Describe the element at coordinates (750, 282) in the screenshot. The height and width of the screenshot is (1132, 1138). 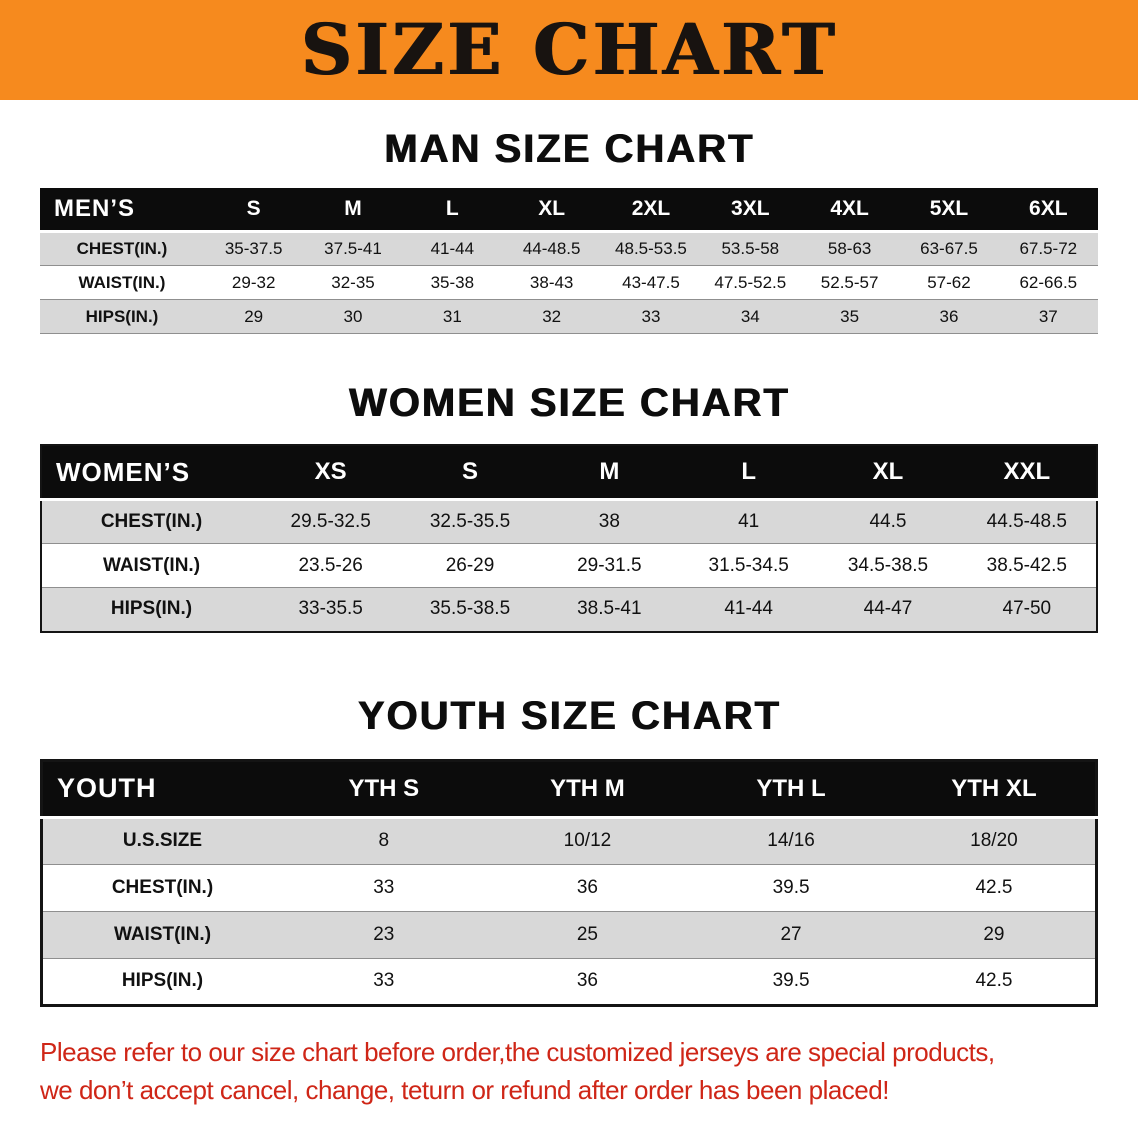
I see `size-value-cell: 47.5-52.5` at that location.